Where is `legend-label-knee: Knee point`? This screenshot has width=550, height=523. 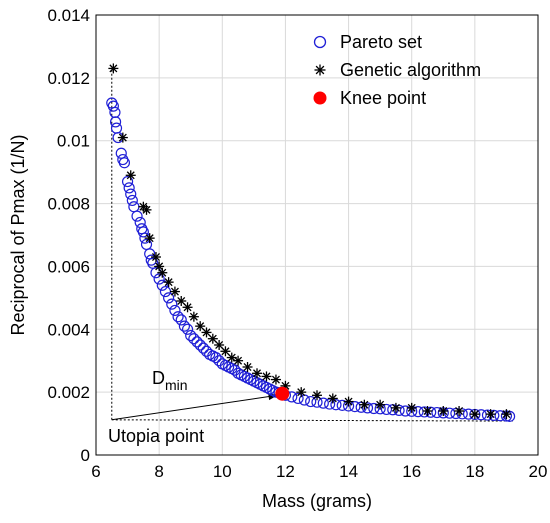
legend-label-knee: Knee point is located at coordinates (383, 98).